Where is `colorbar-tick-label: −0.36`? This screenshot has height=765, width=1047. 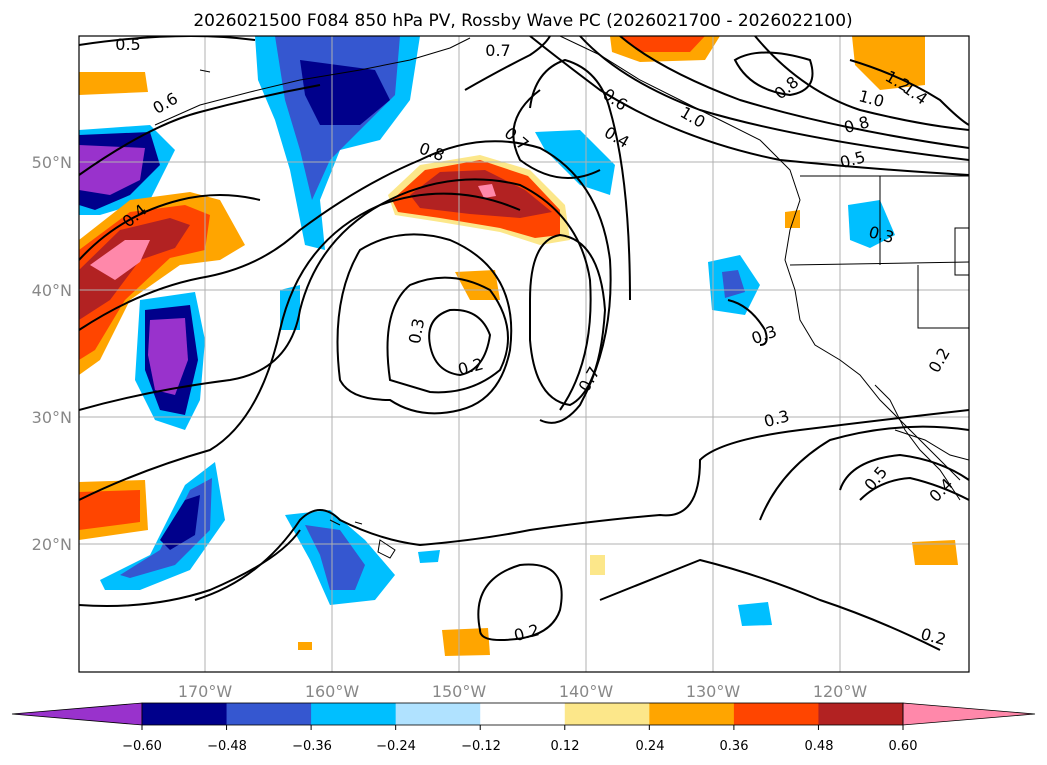
colorbar-tick-label: −0.36 is located at coordinates (312, 746).